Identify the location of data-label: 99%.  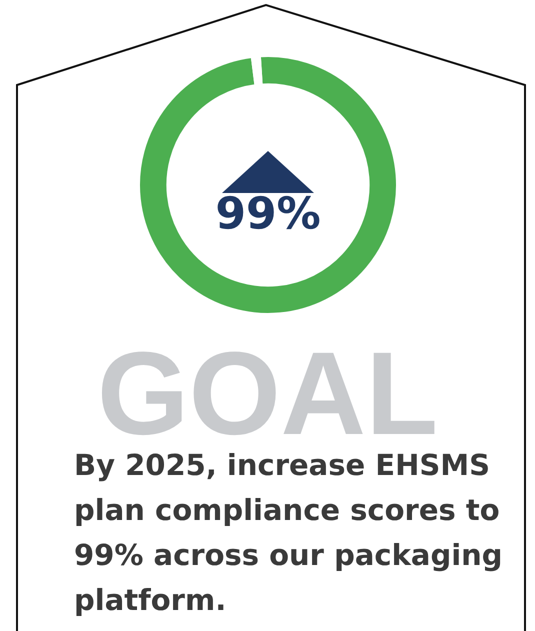
(268, 214).